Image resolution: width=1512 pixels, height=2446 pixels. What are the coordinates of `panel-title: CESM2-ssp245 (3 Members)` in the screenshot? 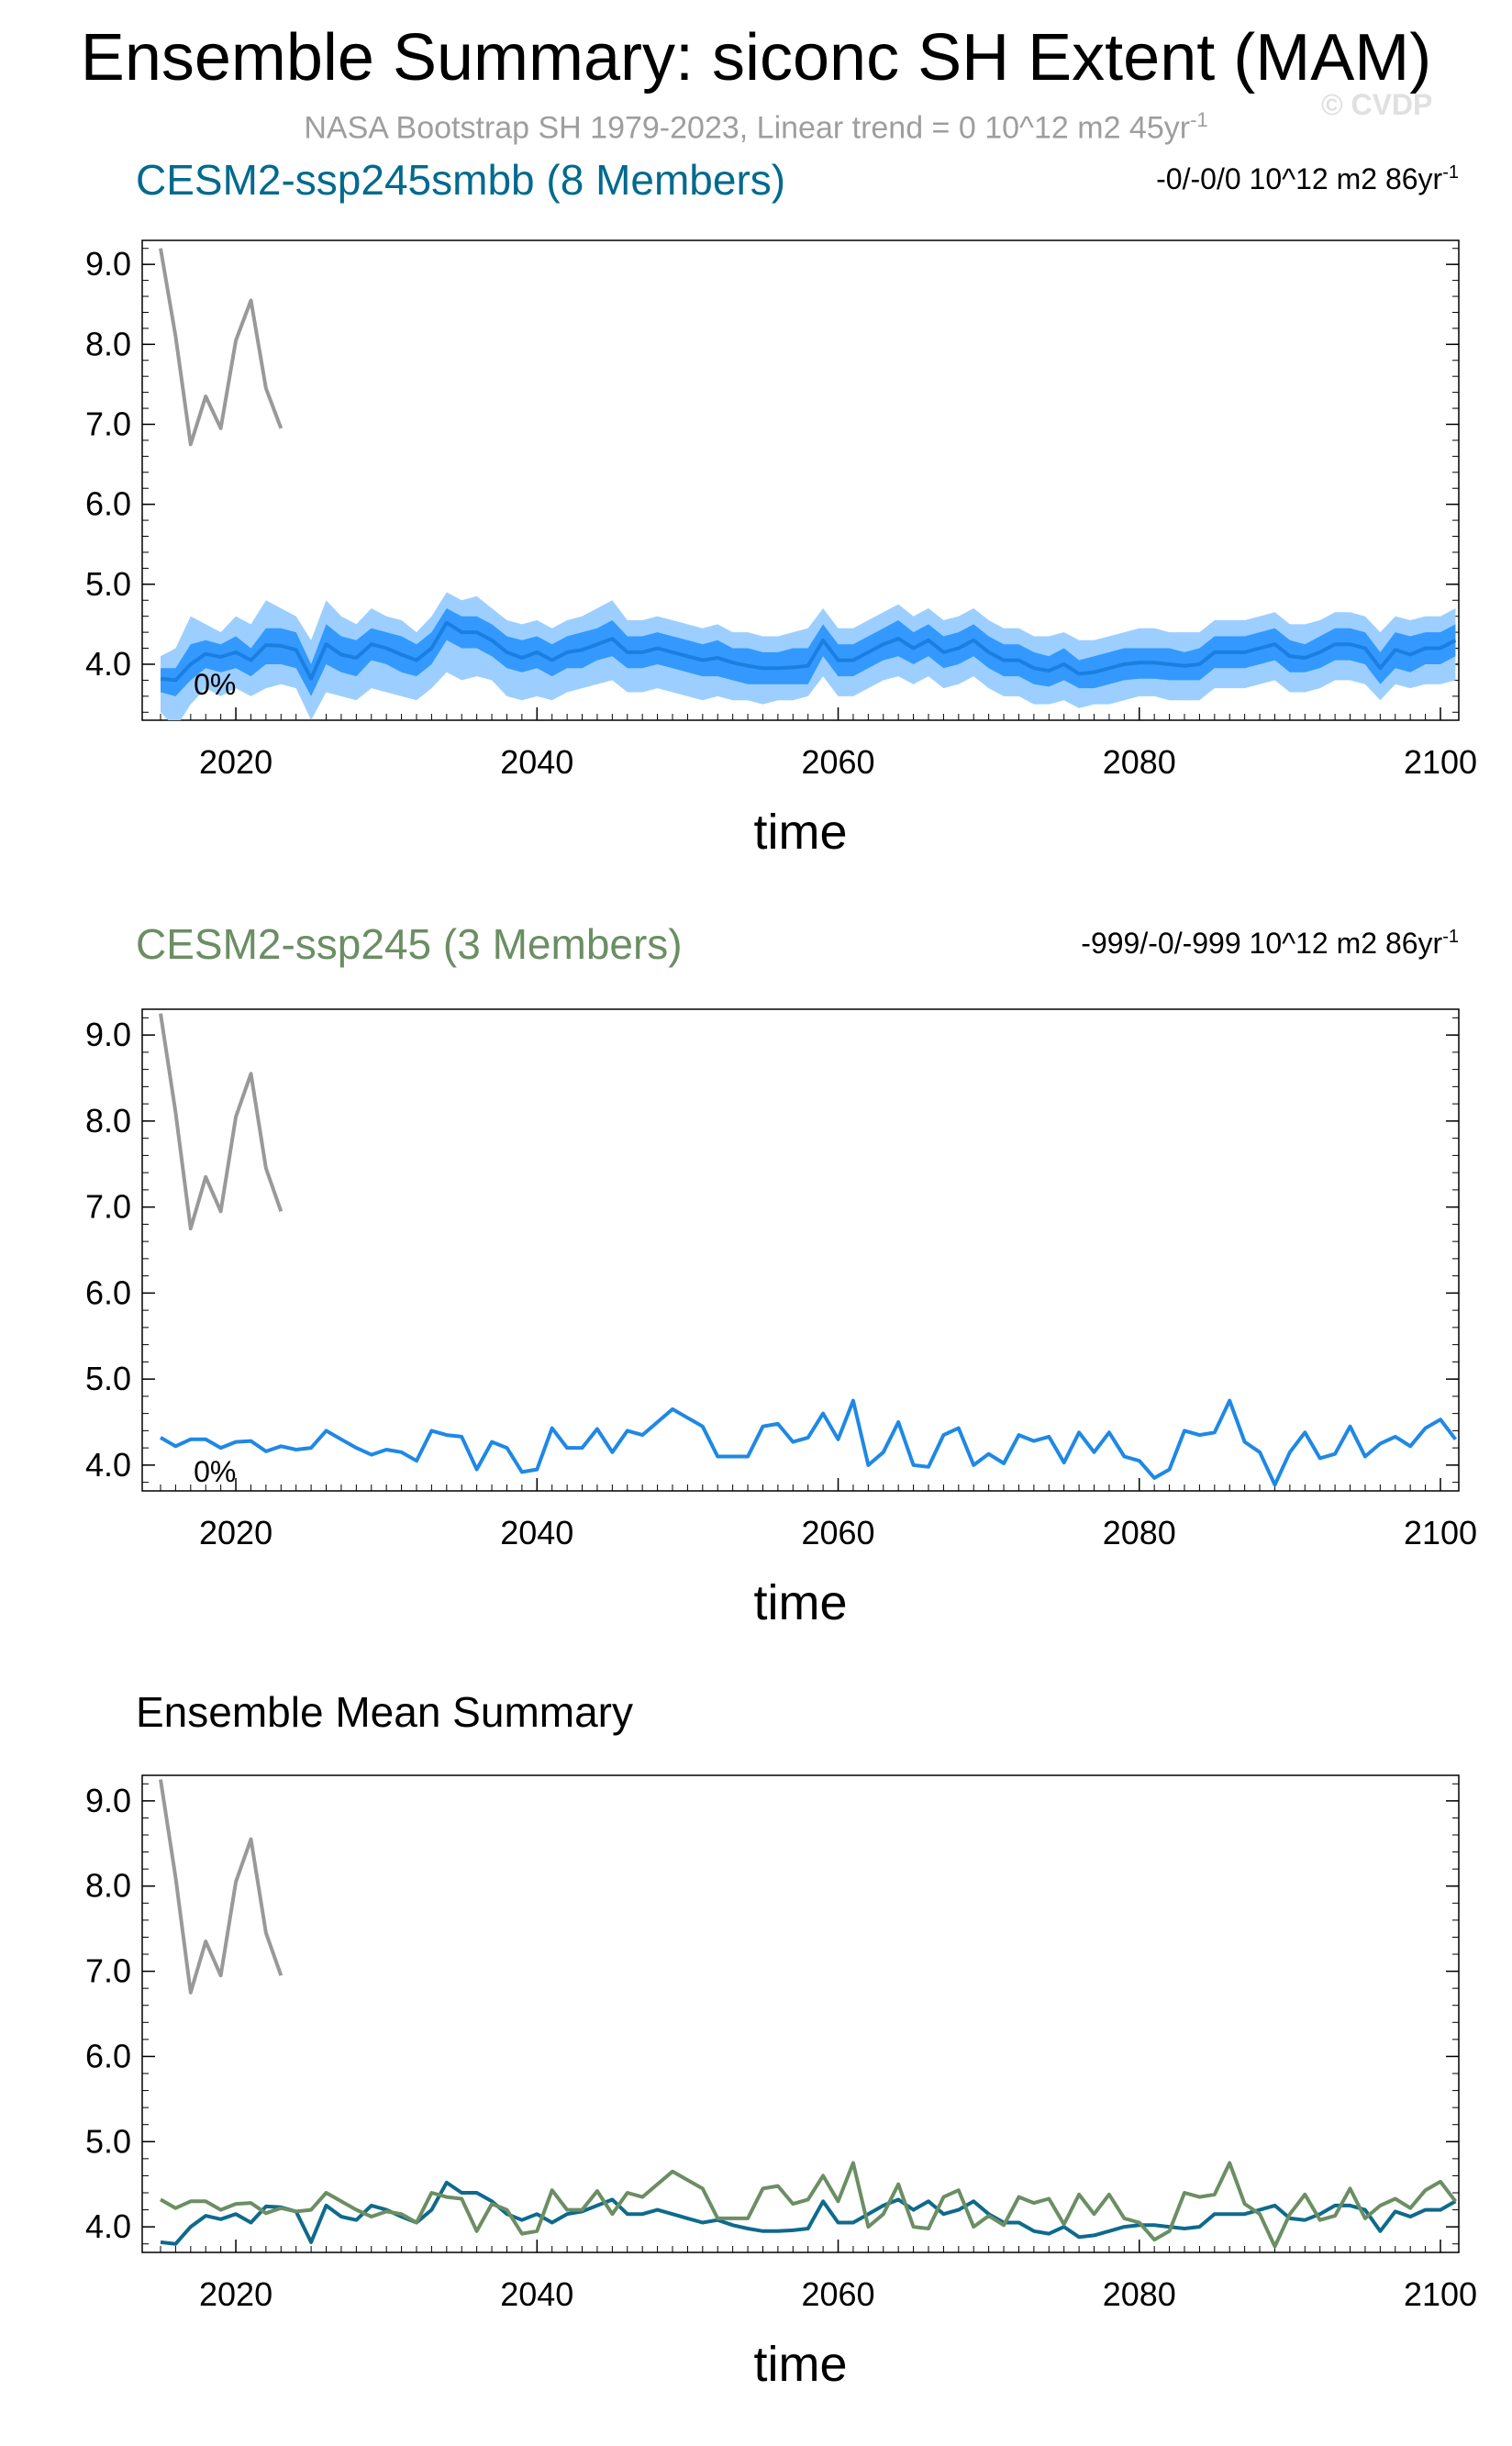 It's located at (410, 944).